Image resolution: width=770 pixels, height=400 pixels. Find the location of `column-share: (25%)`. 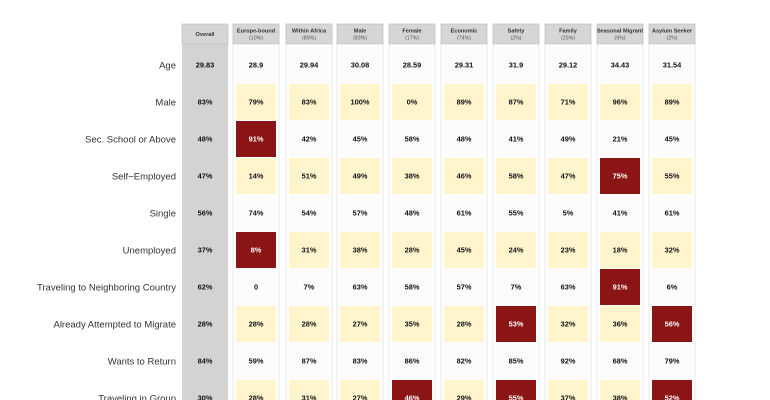

column-share: (25%) is located at coordinates (568, 39).